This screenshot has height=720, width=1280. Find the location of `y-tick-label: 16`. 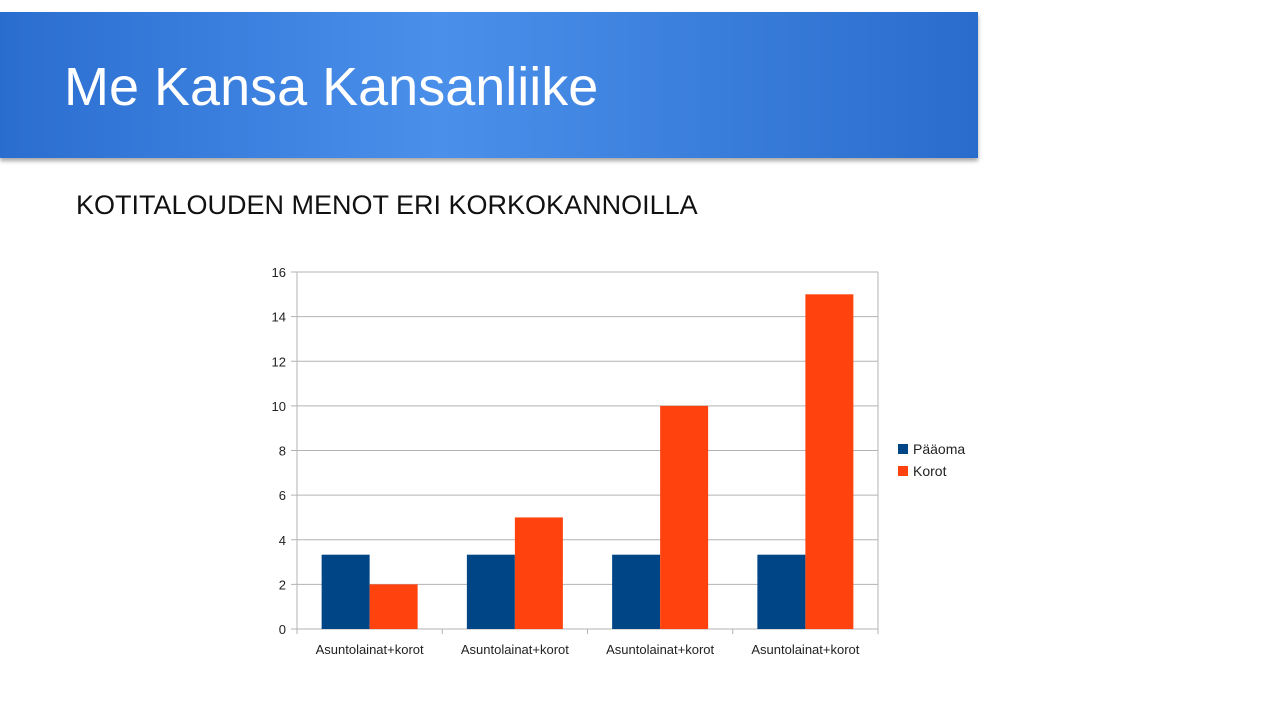

y-tick-label: 16 is located at coordinates (279, 272).